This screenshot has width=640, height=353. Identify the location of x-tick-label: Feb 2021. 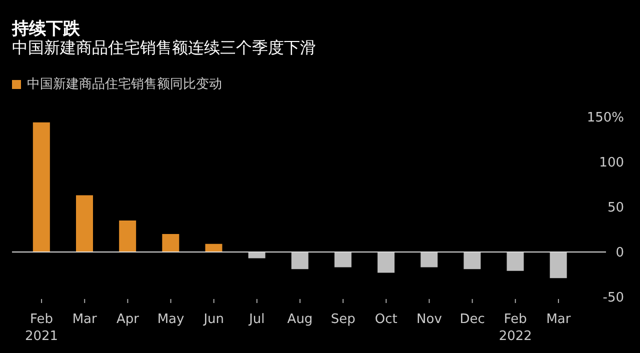
(41, 328).